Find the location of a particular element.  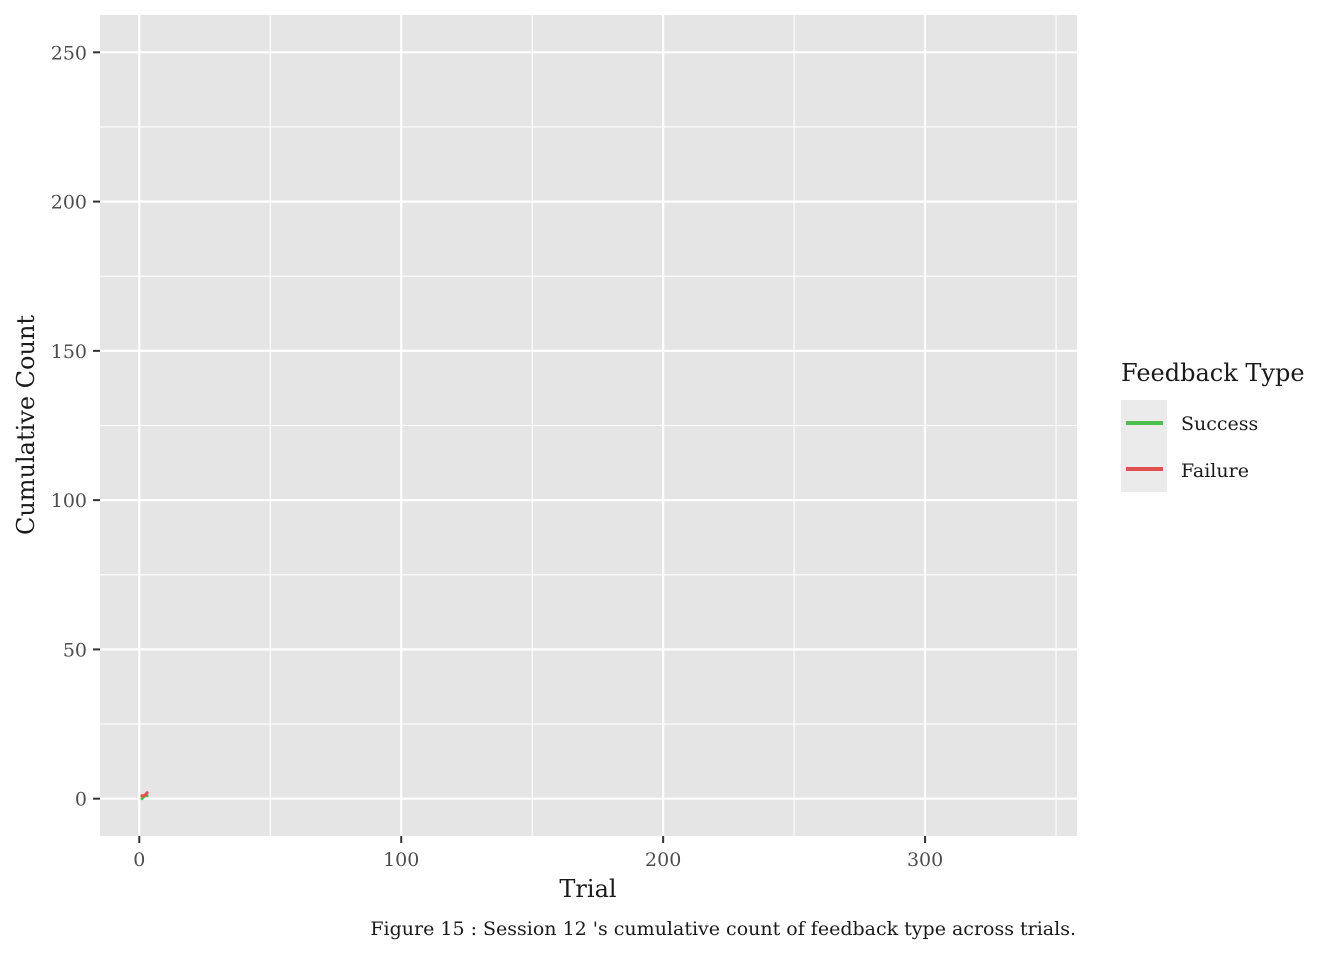

y-tick-label: 50 is located at coordinates (75, 650).